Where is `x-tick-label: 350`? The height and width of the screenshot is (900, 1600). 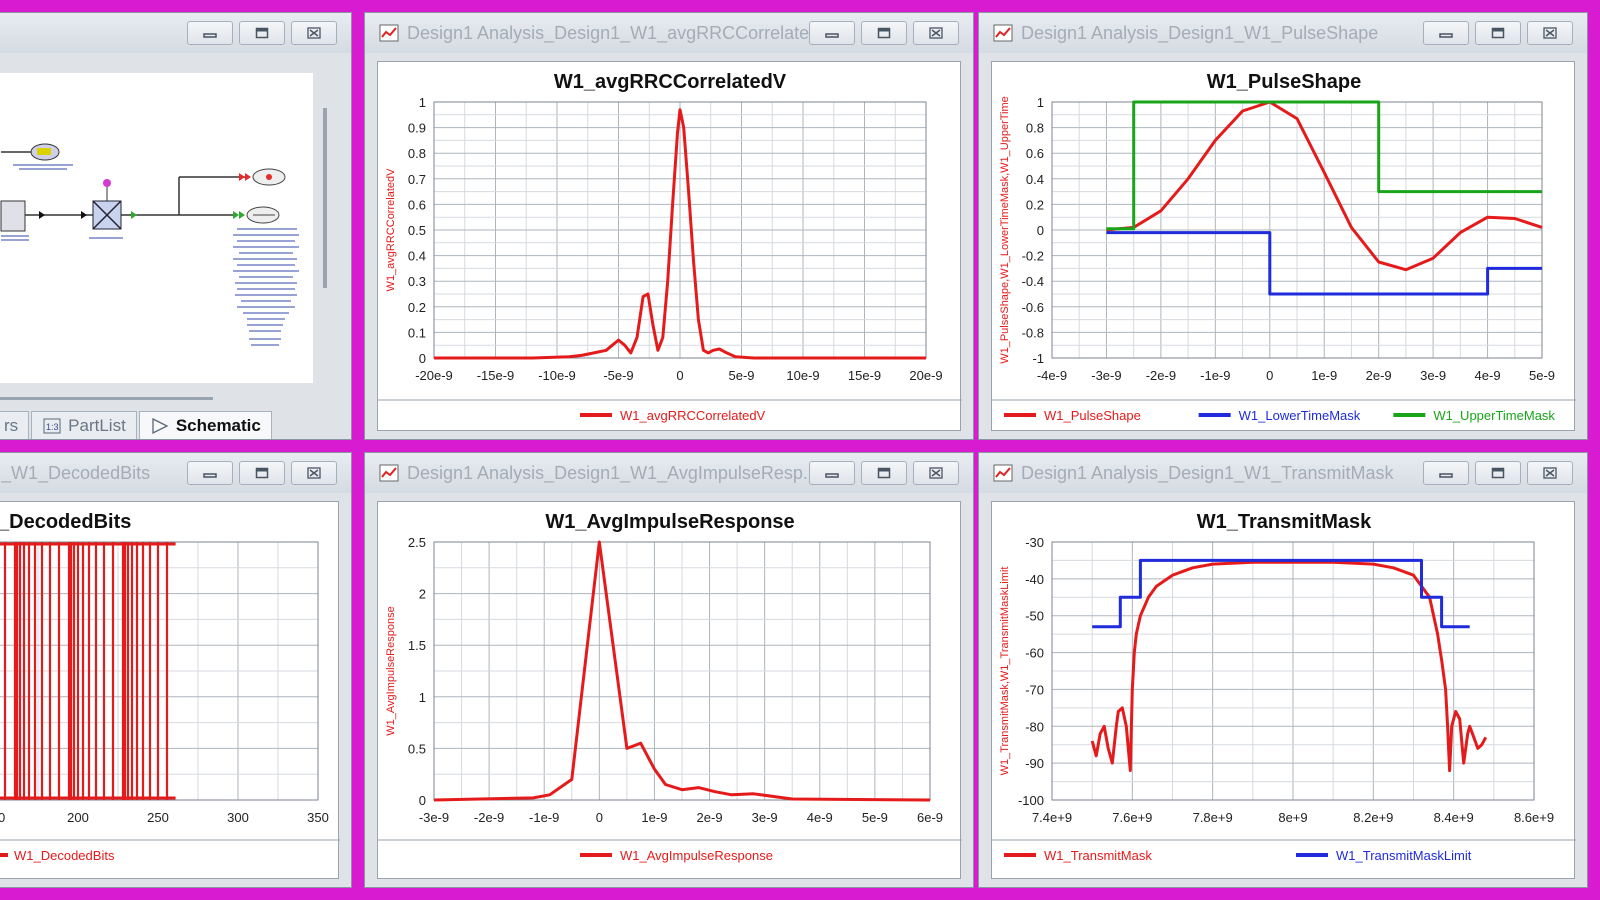 x-tick-label: 350 is located at coordinates (318, 817).